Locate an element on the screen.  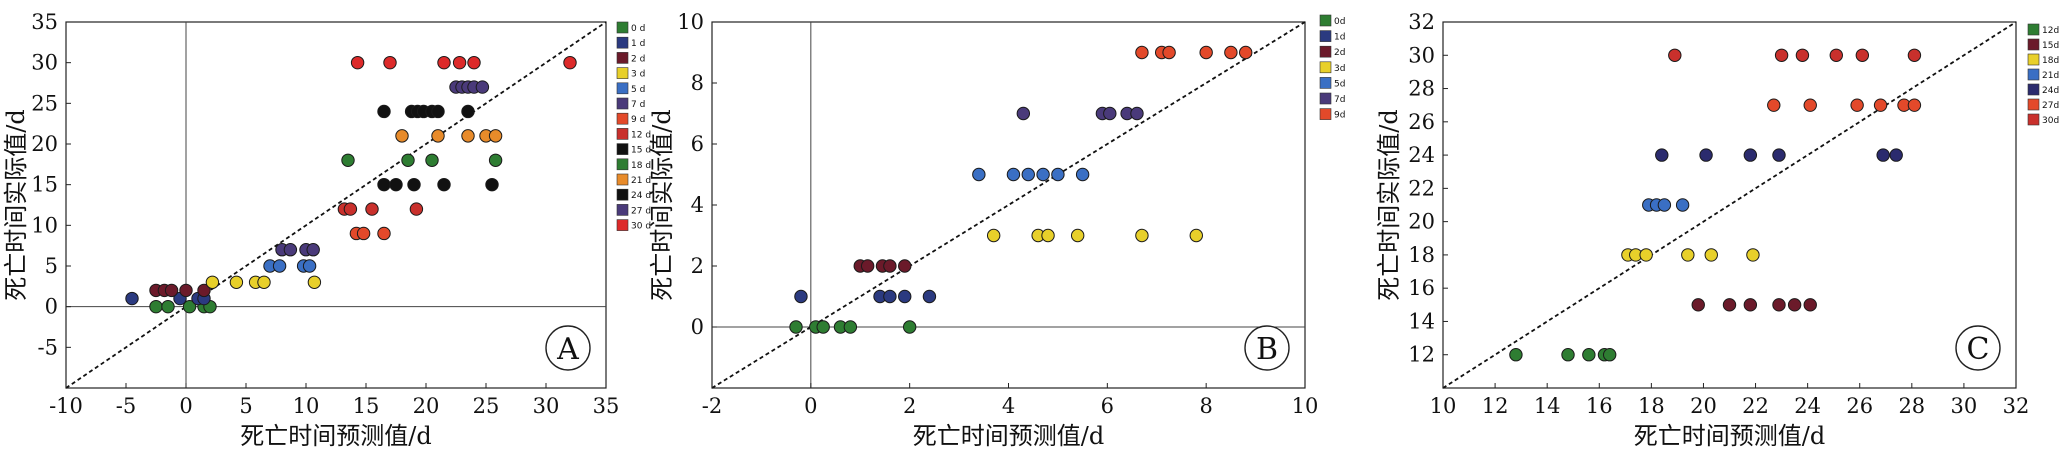
y-tick-label: 10 is located at coordinates (690, 22).